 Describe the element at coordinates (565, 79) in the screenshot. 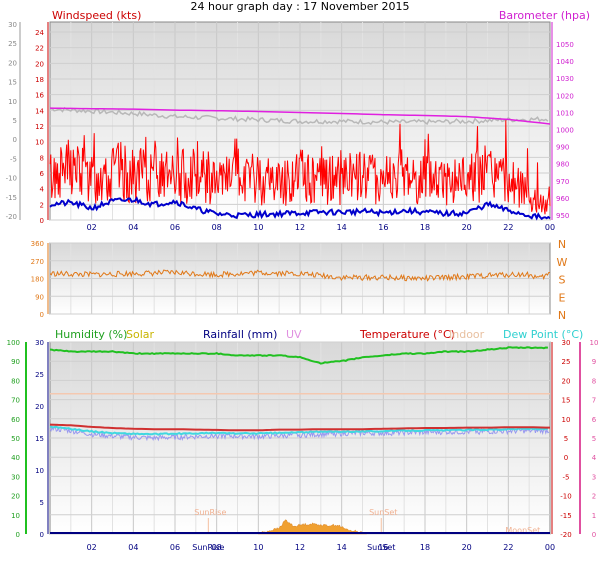

I see `barometer-tick-label: 1030` at that location.